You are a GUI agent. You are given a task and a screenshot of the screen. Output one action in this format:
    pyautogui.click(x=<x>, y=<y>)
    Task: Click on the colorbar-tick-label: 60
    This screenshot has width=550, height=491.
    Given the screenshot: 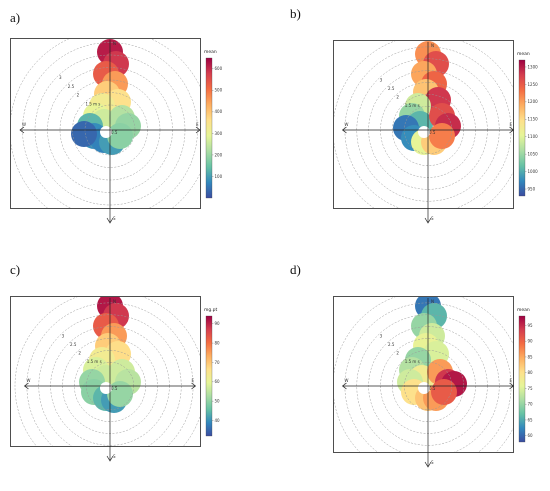 What is the action you would take?
    pyautogui.click(x=218, y=381)
    